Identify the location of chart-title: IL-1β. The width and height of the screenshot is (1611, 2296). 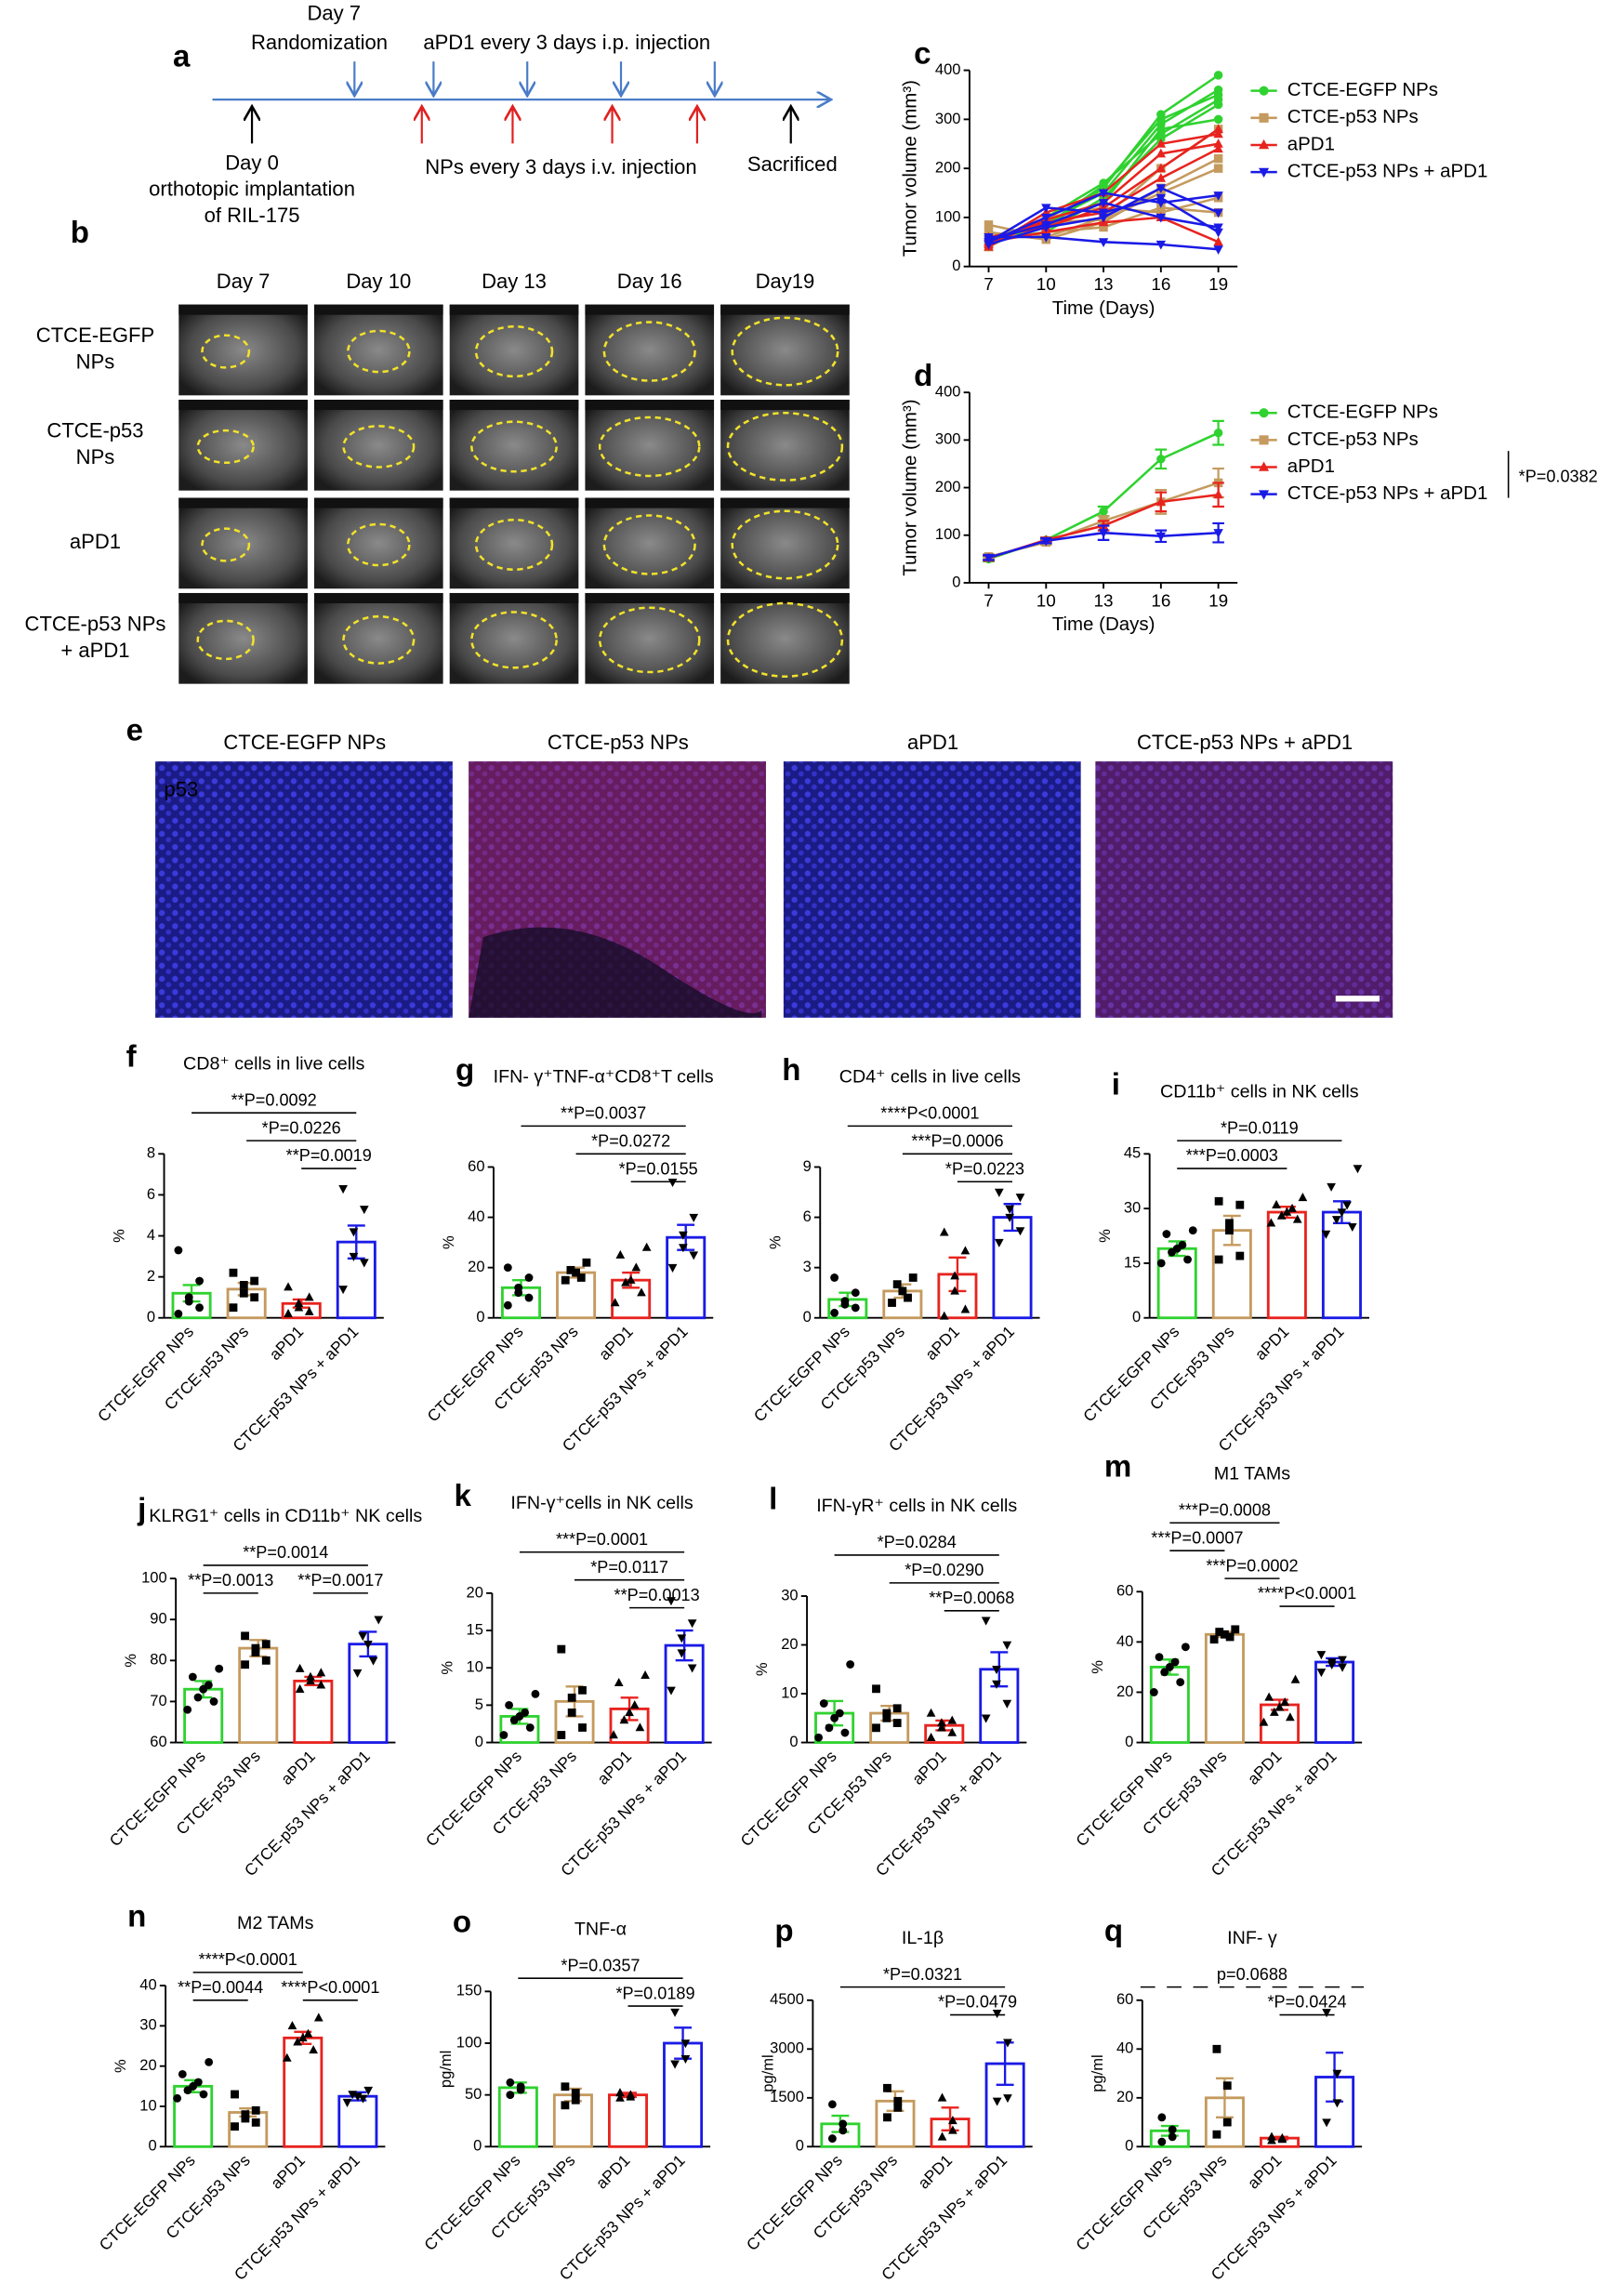
(923, 1938).